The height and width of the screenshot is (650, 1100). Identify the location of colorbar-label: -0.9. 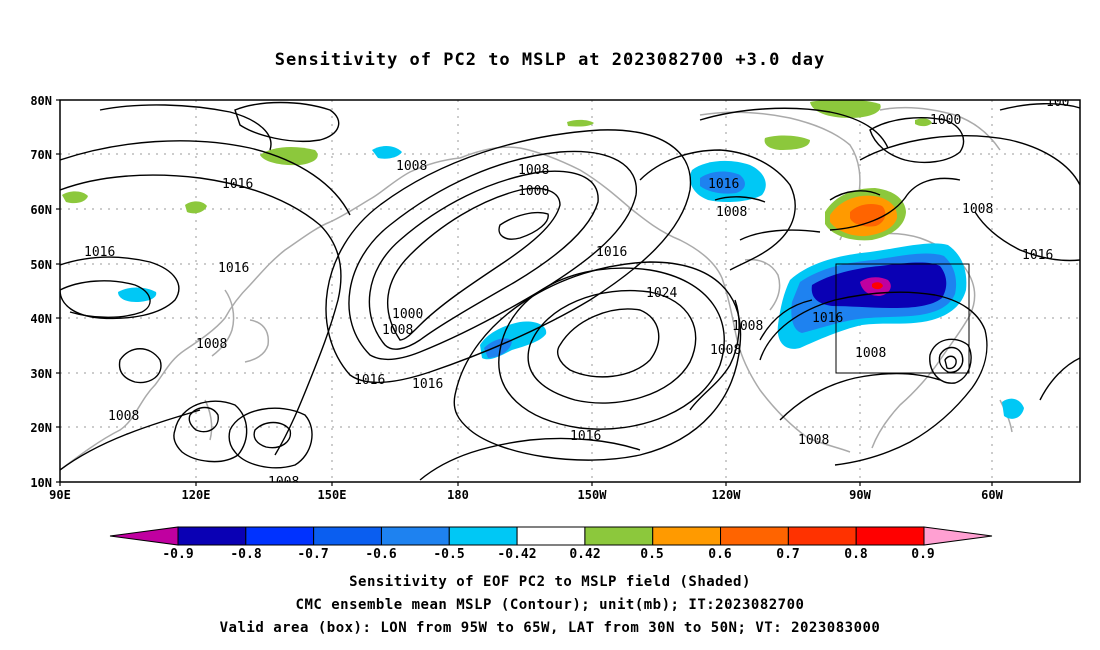
(177, 554).